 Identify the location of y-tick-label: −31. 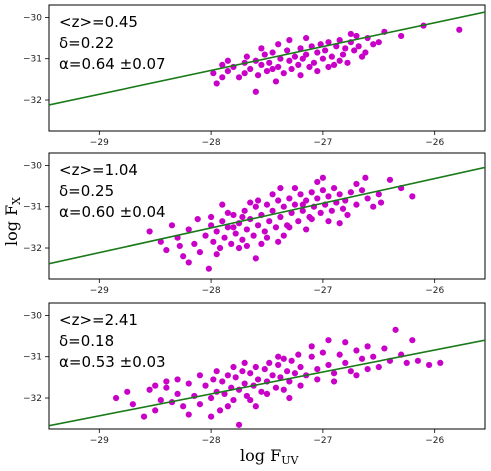
(32, 60).